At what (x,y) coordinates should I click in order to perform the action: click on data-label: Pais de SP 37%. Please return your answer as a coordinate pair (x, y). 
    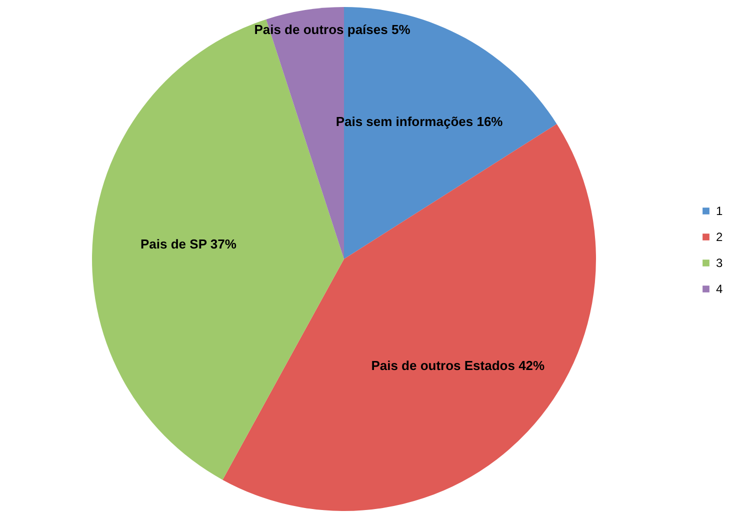
    Looking at the image, I should click on (188, 244).